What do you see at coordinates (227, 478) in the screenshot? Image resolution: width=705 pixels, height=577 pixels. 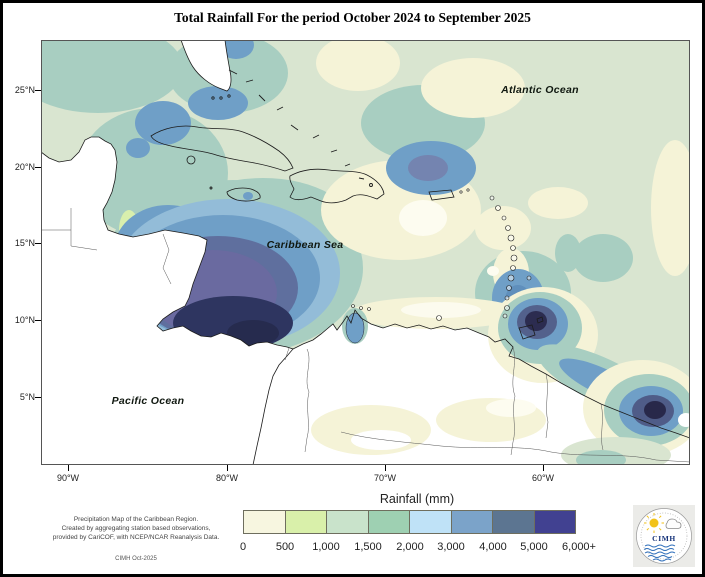 I see `lon-tick-label: 80°W` at bounding box center [227, 478].